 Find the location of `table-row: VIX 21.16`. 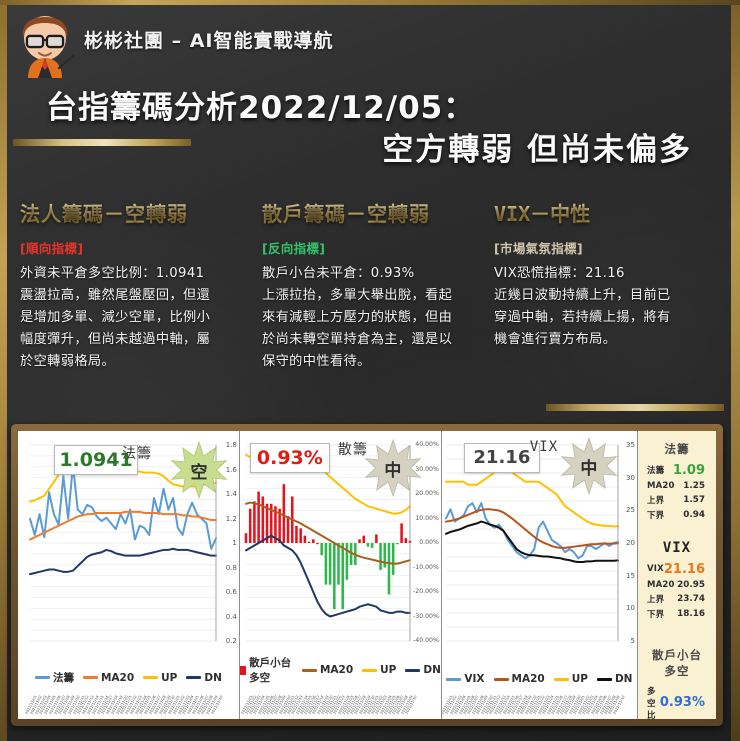

table-row: VIX 21.16 is located at coordinates (677, 569).